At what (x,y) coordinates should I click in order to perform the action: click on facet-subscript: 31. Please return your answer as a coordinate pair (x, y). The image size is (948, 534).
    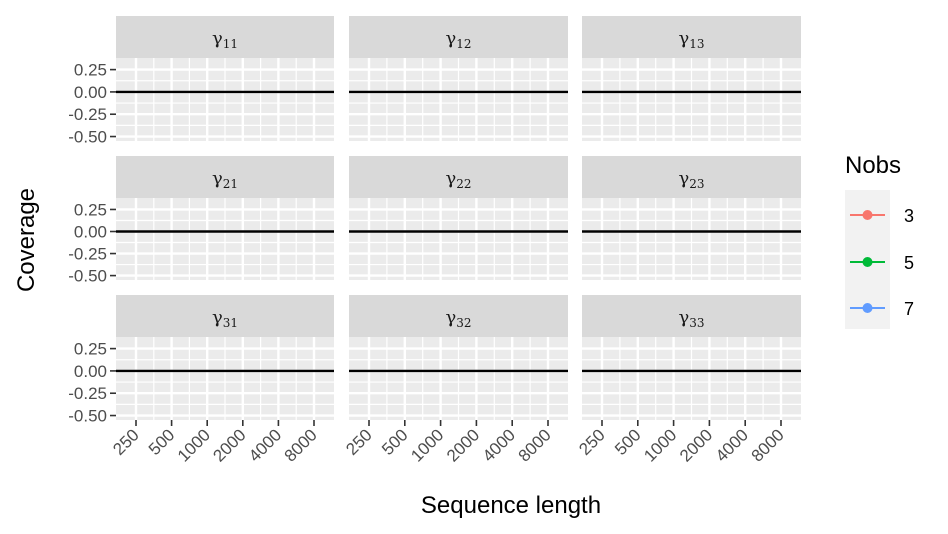
    Looking at the image, I should click on (230, 323).